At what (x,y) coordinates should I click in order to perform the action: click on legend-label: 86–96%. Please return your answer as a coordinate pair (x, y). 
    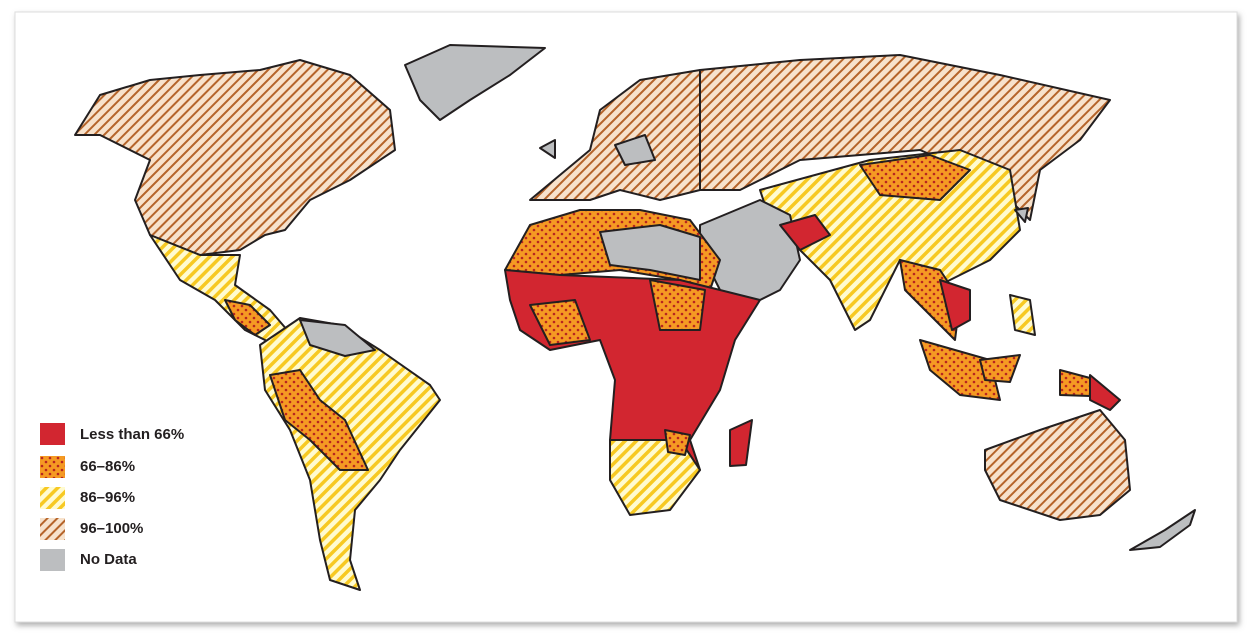
    Looking at the image, I should click on (107, 497).